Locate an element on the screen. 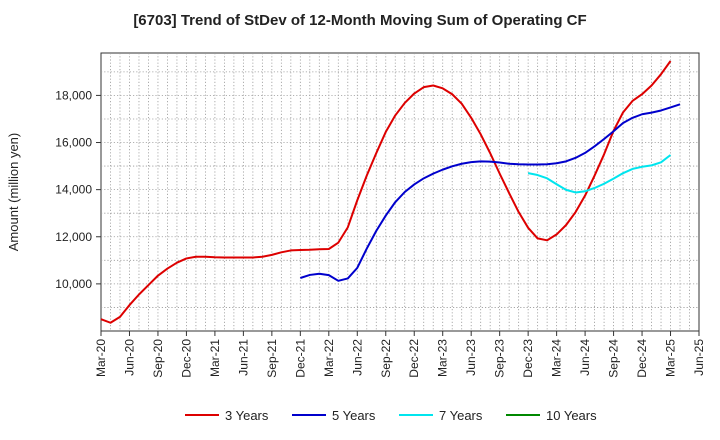 Image resolution: width=720 pixels, height=440 pixels. legend-item: 10 Years is located at coordinates (551, 415).